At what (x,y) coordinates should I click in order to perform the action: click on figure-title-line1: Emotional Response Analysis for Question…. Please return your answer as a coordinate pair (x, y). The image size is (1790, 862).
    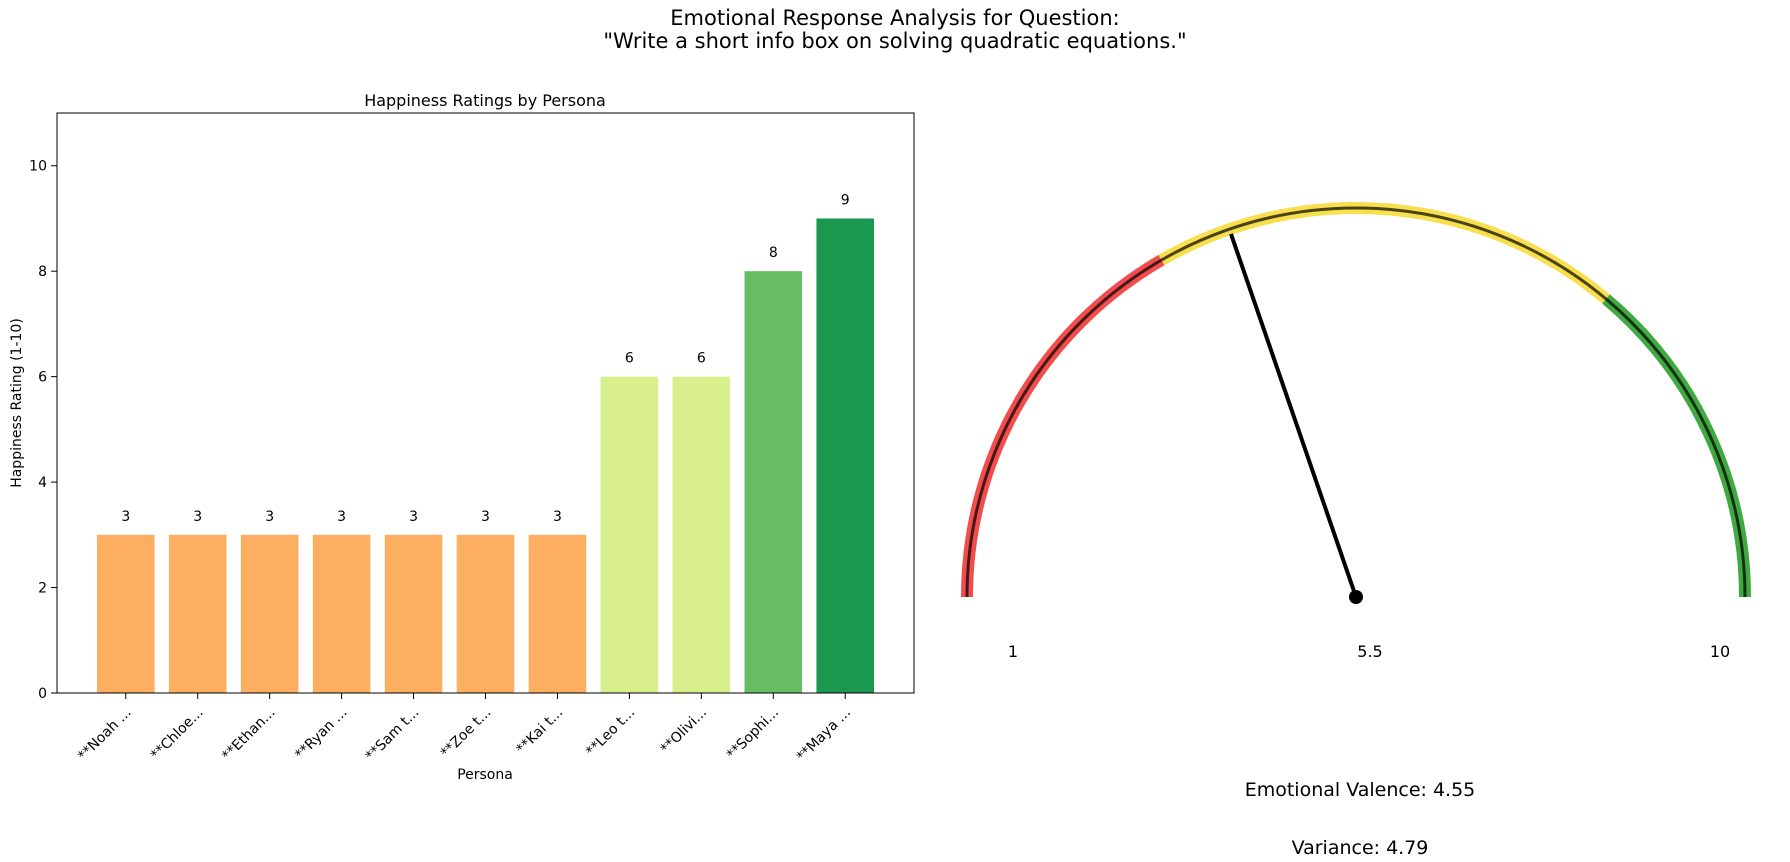
    Looking at the image, I should click on (894, 18).